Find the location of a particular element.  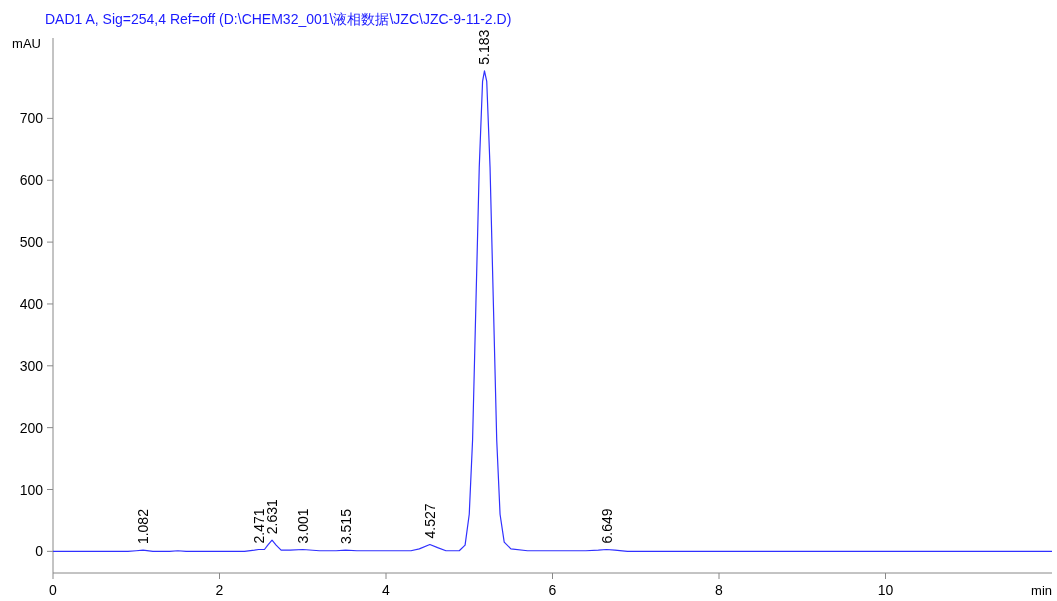

y-tick-label: 200 is located at coordinates (31, 427).